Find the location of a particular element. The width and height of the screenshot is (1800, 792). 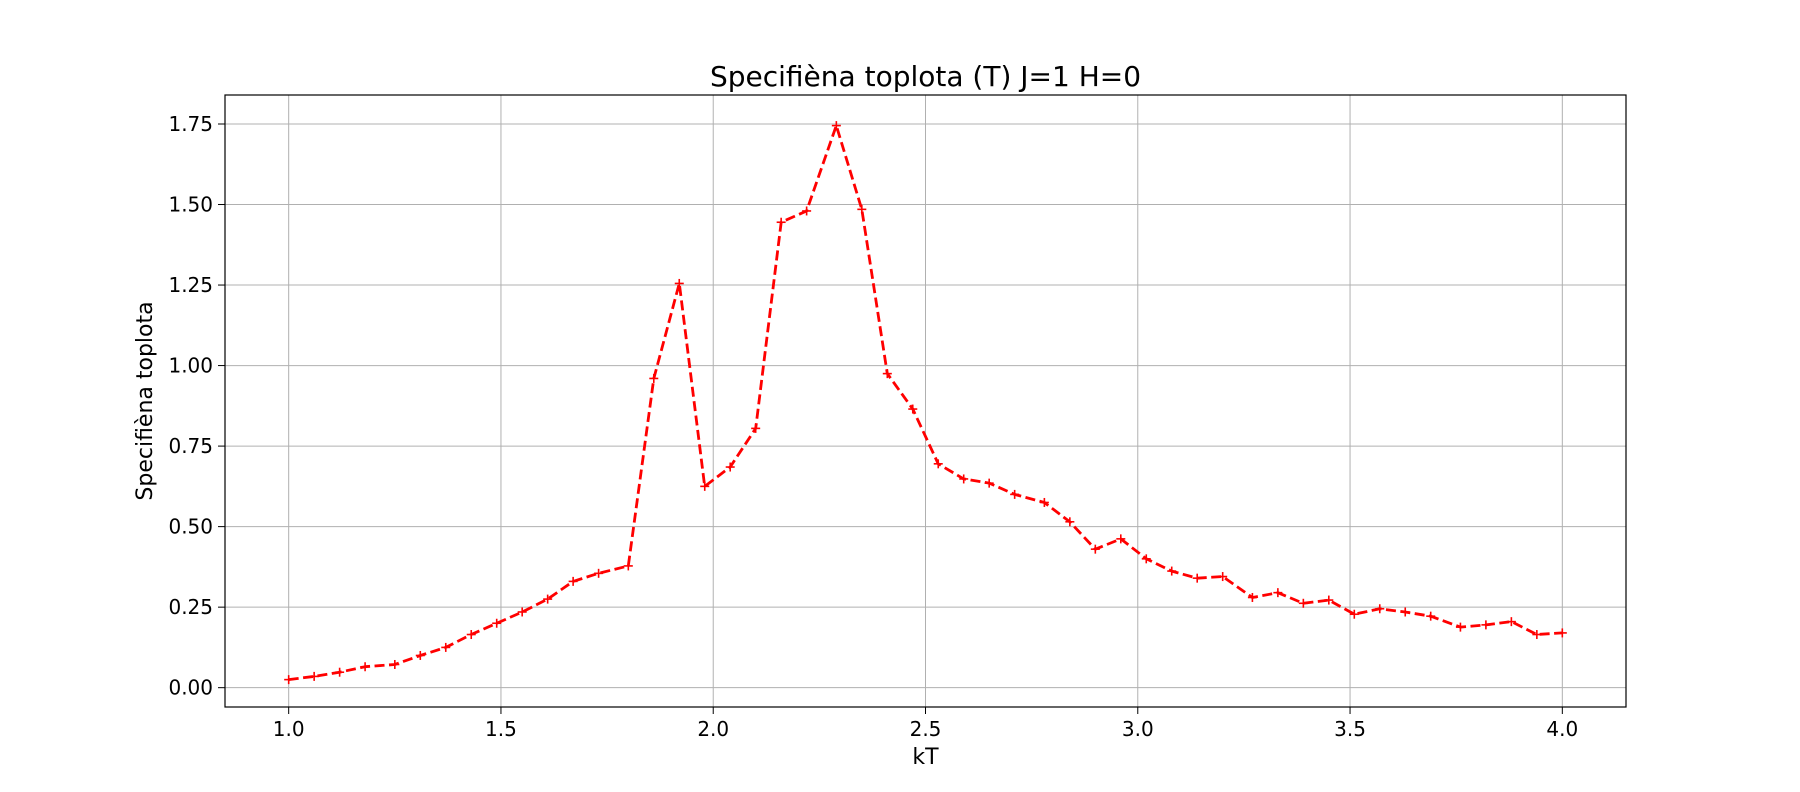

y-tick-label: 0.25 is located at coordinates (190, 607).